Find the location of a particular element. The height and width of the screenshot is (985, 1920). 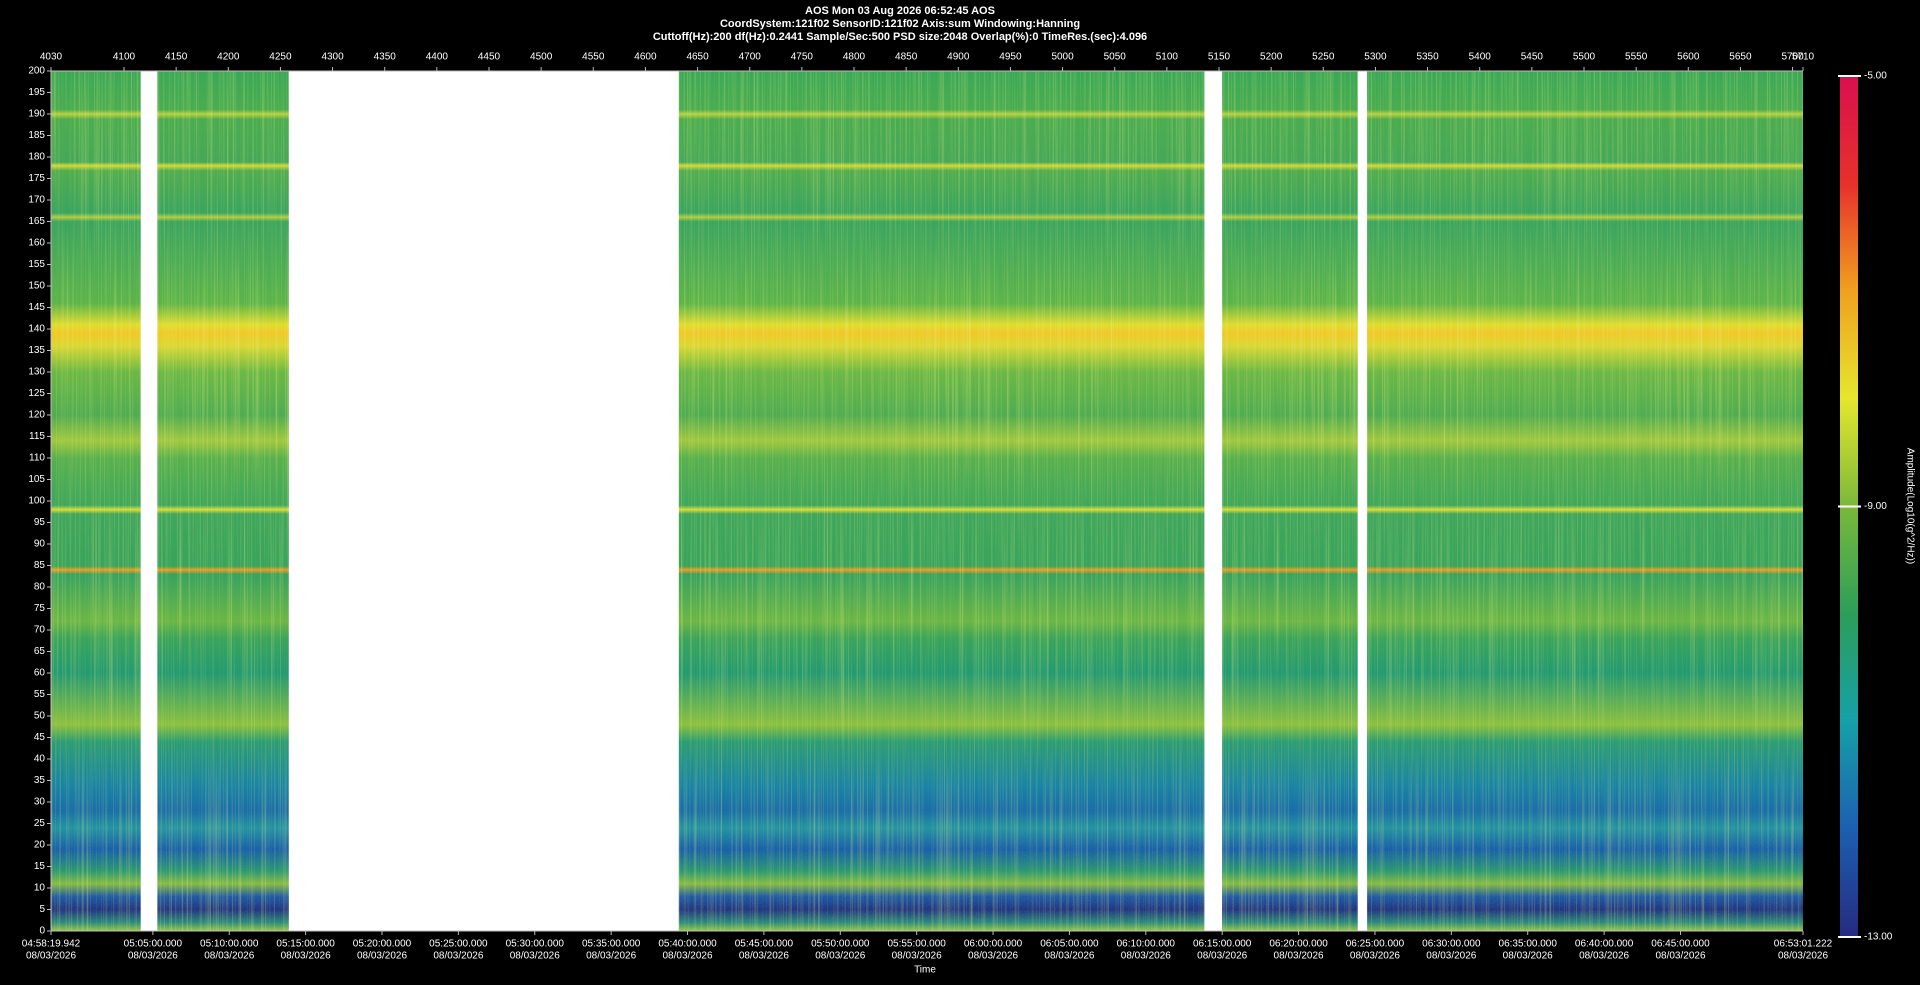

y-tick-label: 35 is located at coordinates (40, 780).